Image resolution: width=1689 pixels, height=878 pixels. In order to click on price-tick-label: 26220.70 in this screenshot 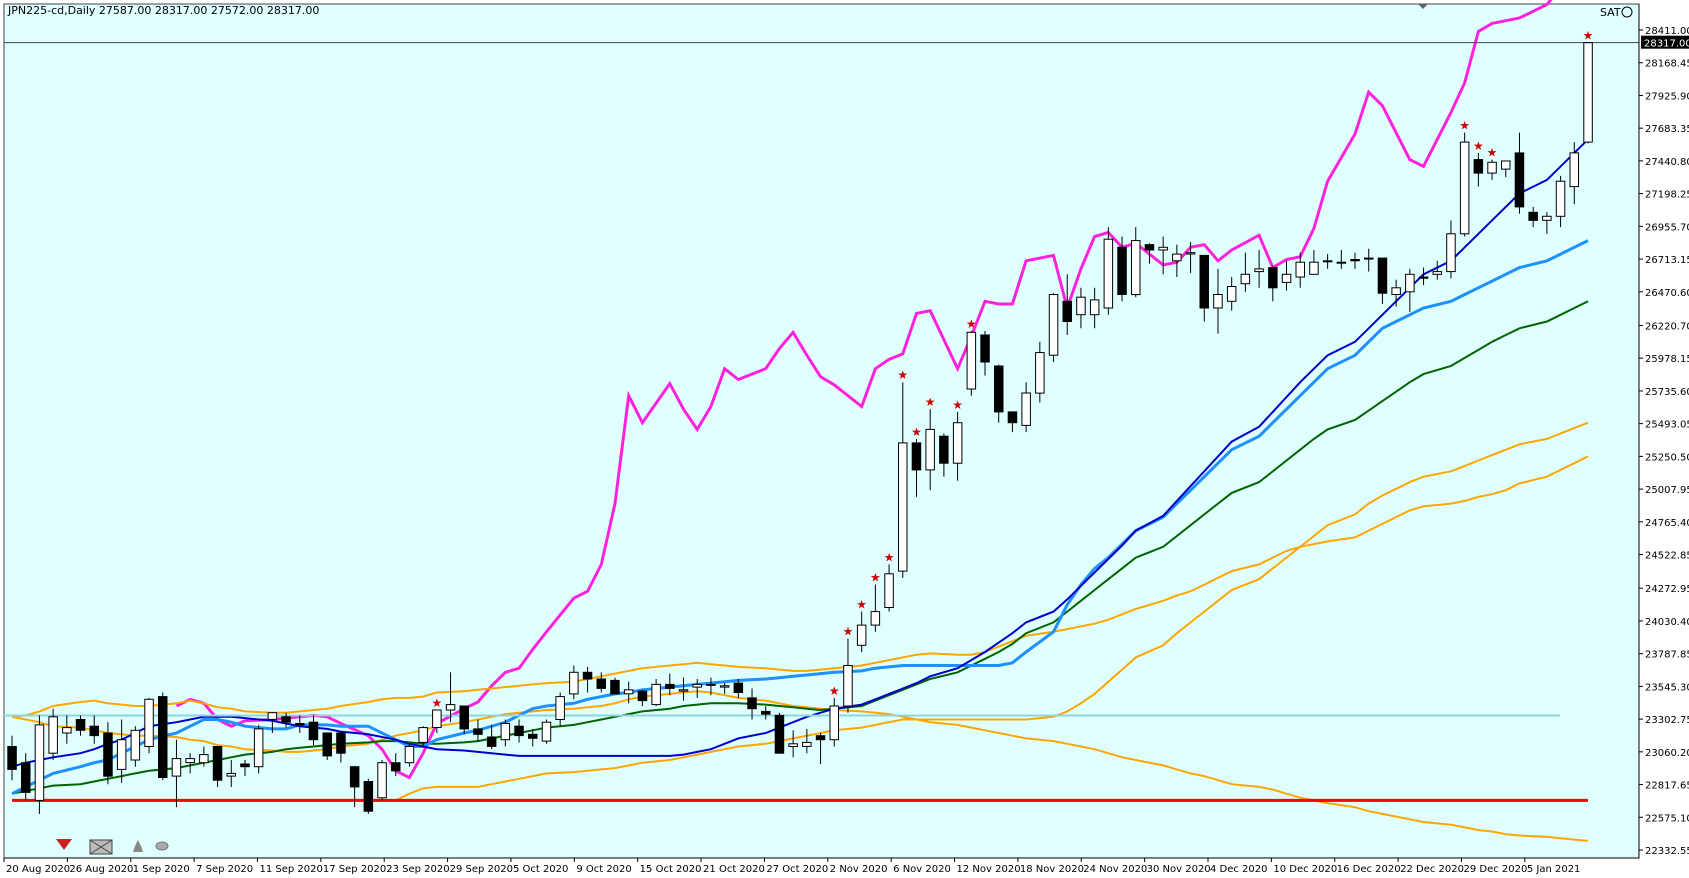, I will do `click(1667, 326)`.